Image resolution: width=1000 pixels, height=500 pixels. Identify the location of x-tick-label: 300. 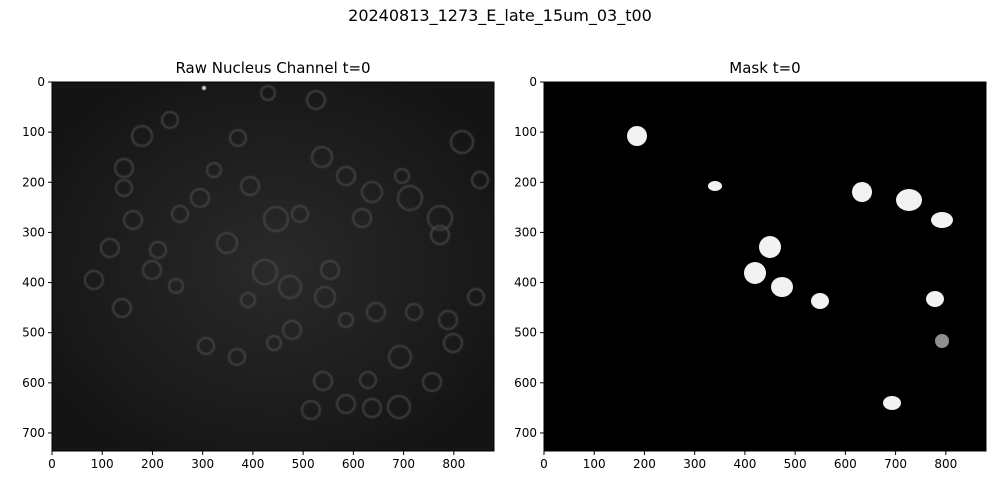
(202, 464).